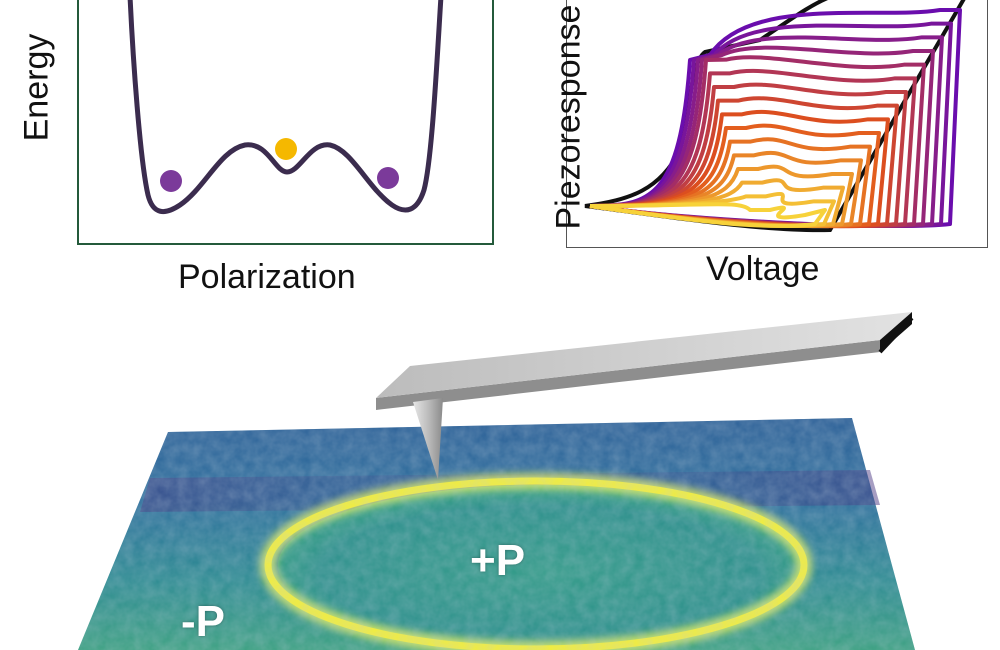 This screenshot has height=650, width=1000. I want to click on cantilever-end-edge, so click(896, 335).